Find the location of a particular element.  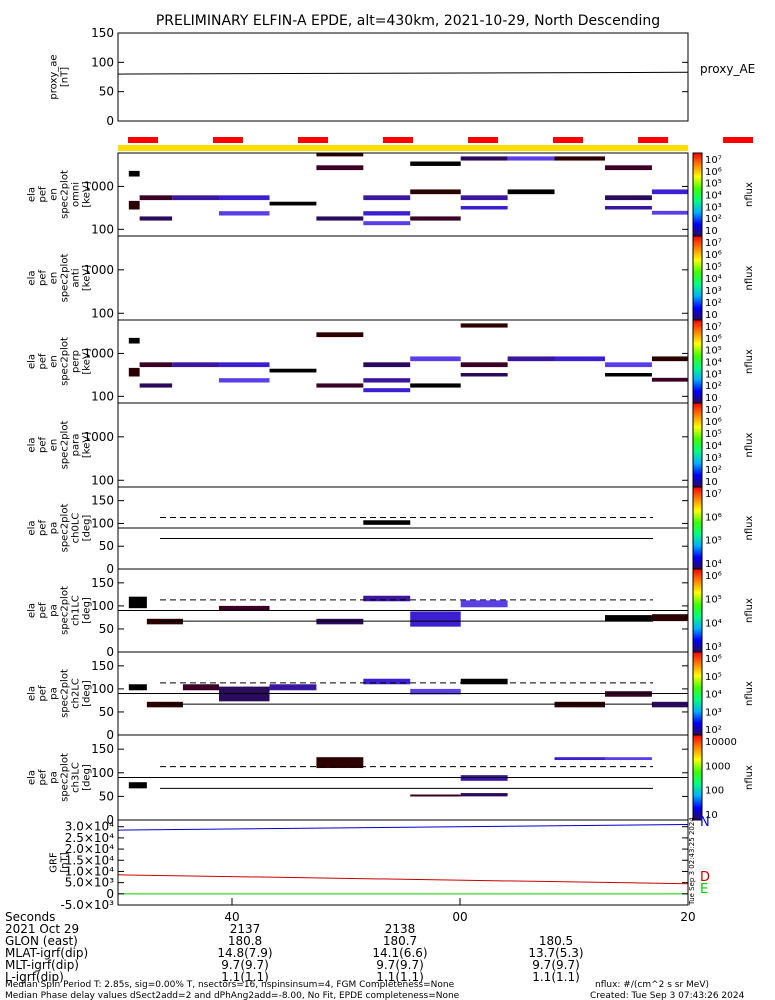

ephemeris-row-label: MLAT-igrf(dip) is located at coordinates (46, 953).